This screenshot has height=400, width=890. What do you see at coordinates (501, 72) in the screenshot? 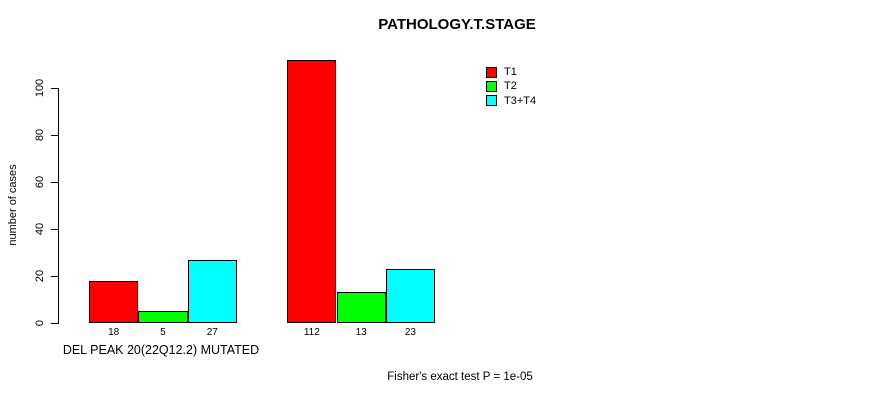
I see `legend-item: T1` at bounding box center [501, 72].